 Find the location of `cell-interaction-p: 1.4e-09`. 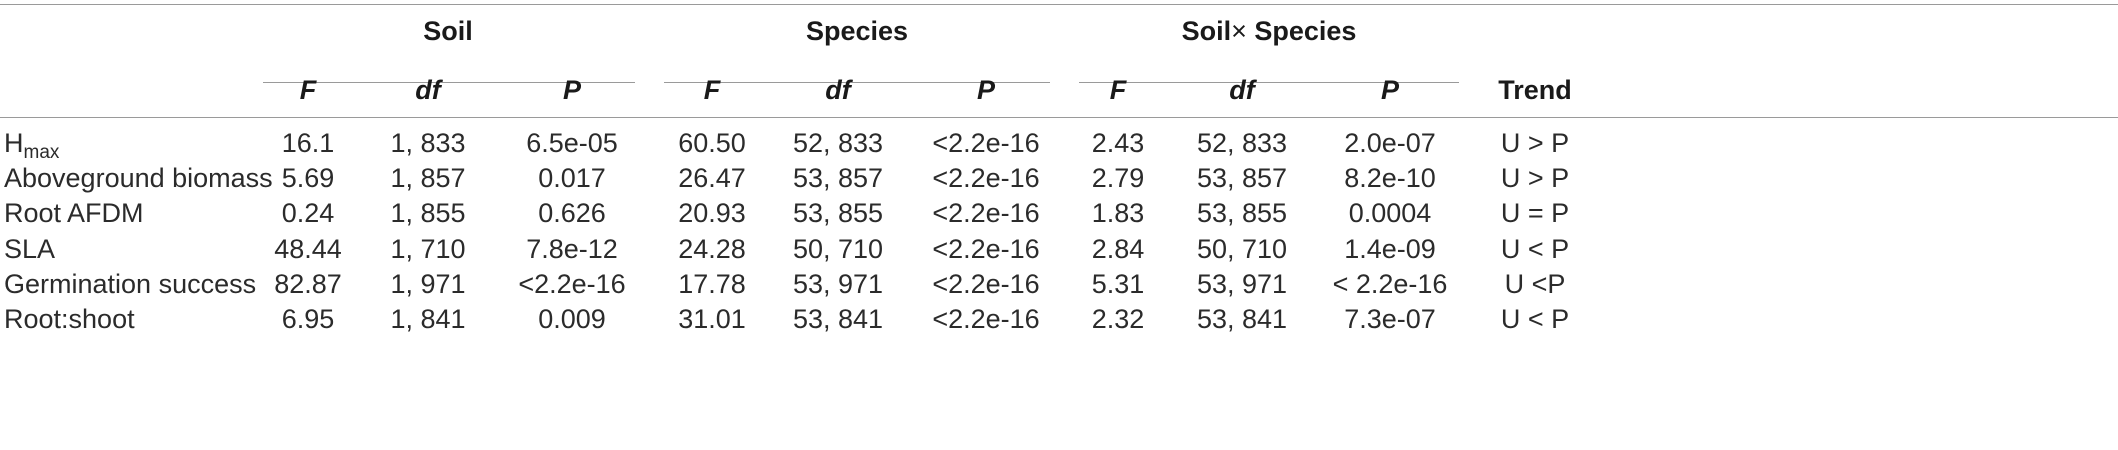

cell-interaction-p: 1.4e-09 is located at coordinates (1390, 249).